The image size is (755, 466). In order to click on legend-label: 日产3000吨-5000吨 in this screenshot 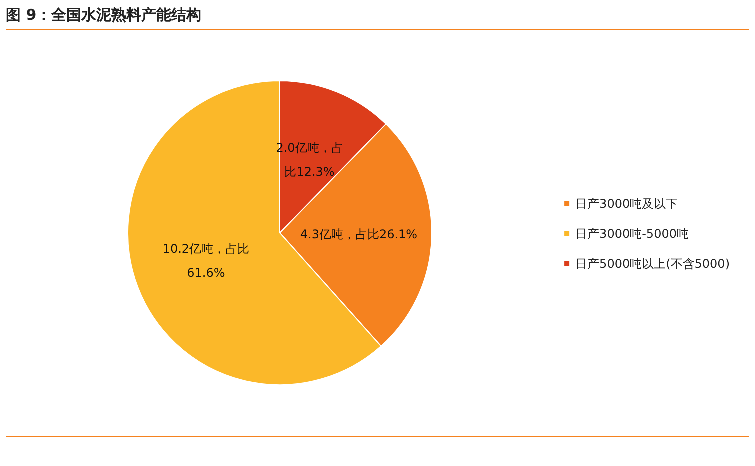, I will do `click(632, 234)`.